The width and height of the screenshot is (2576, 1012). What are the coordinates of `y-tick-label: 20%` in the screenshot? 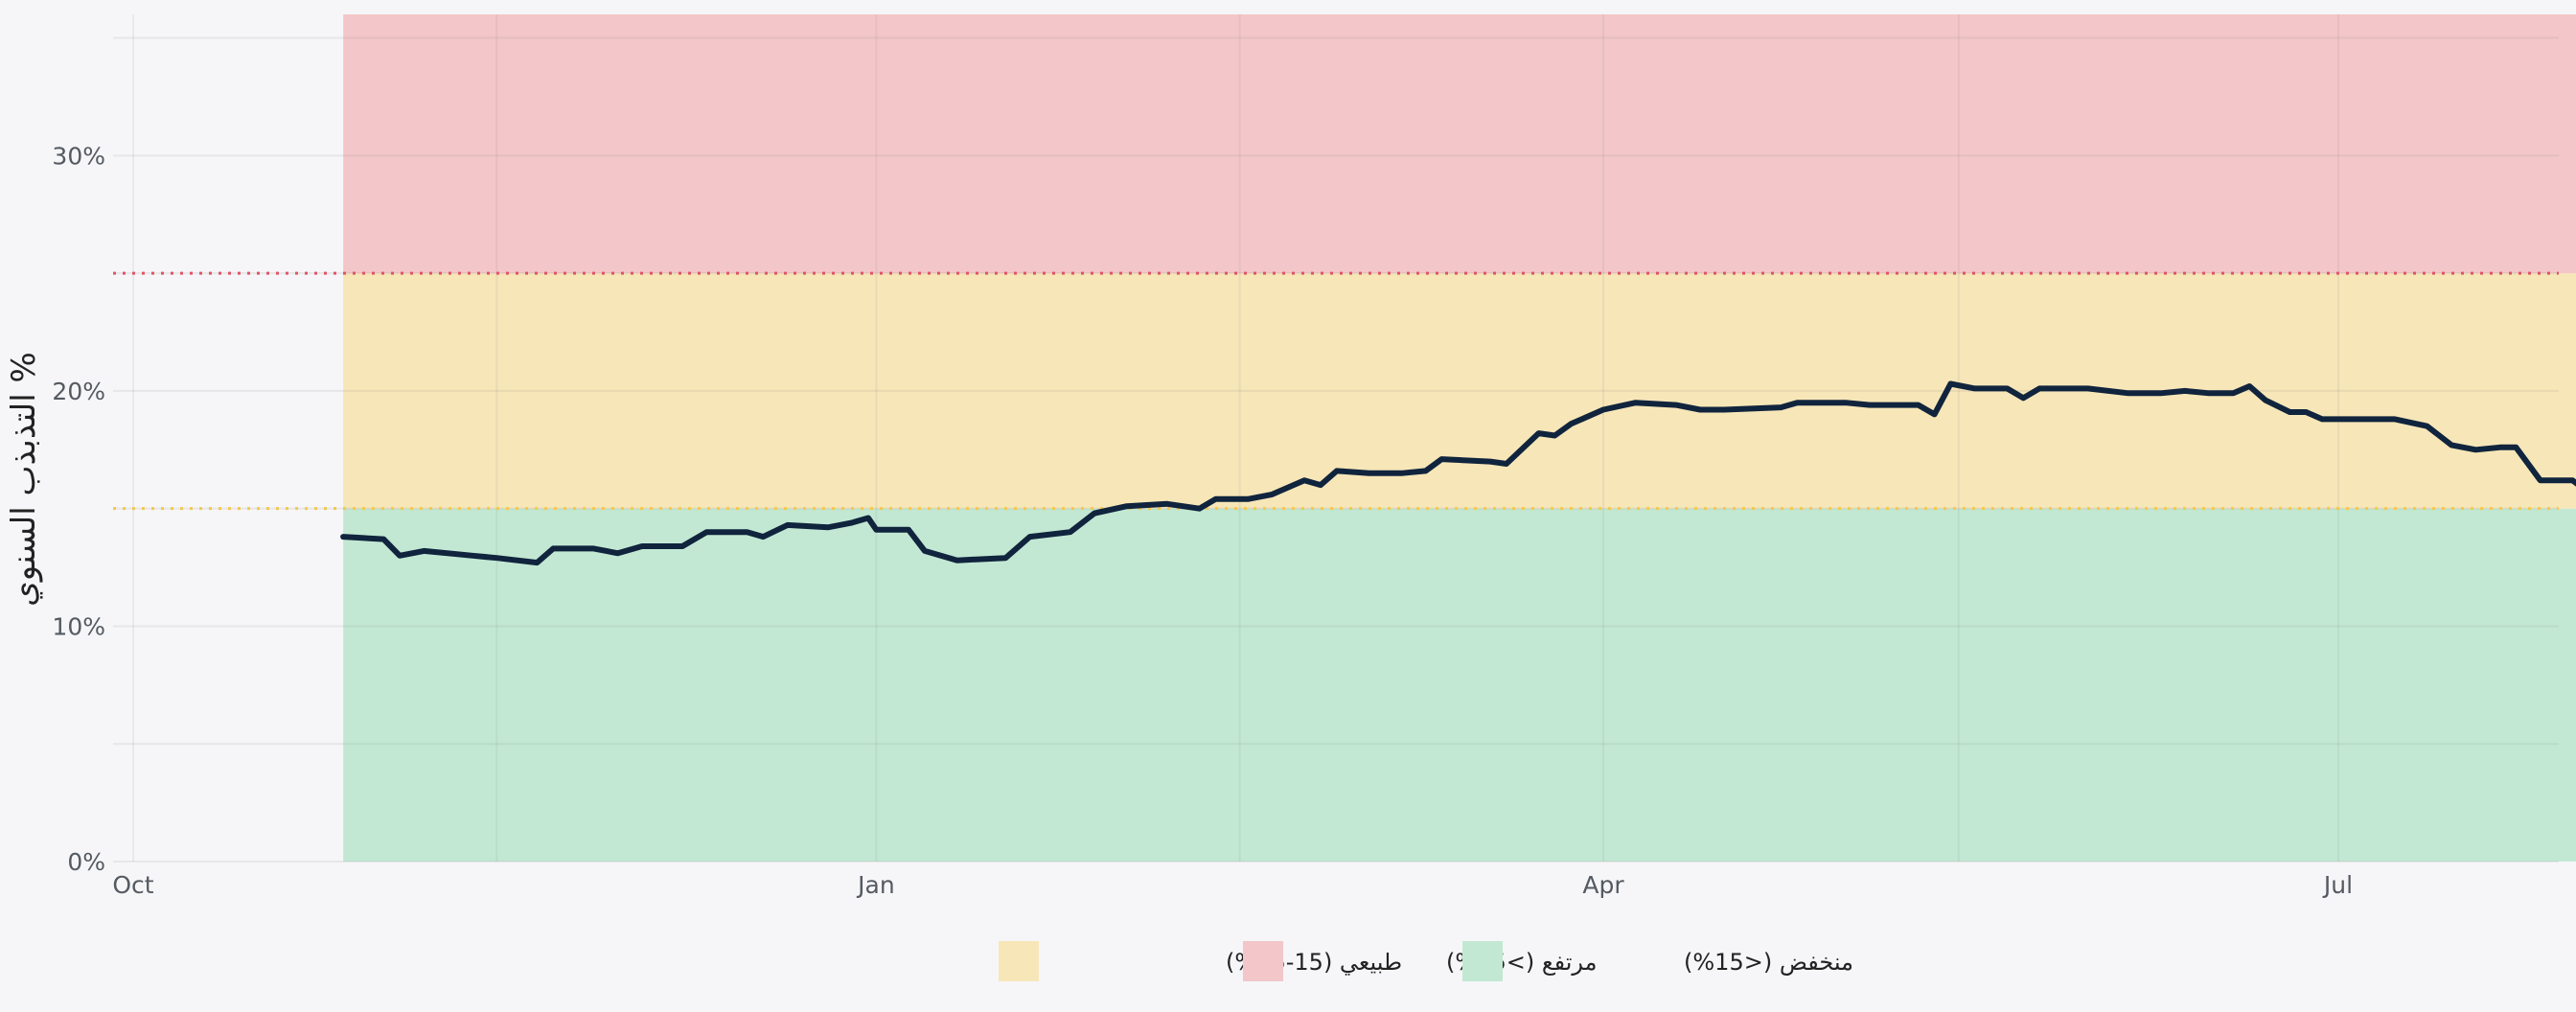 It's located at (78, 391).